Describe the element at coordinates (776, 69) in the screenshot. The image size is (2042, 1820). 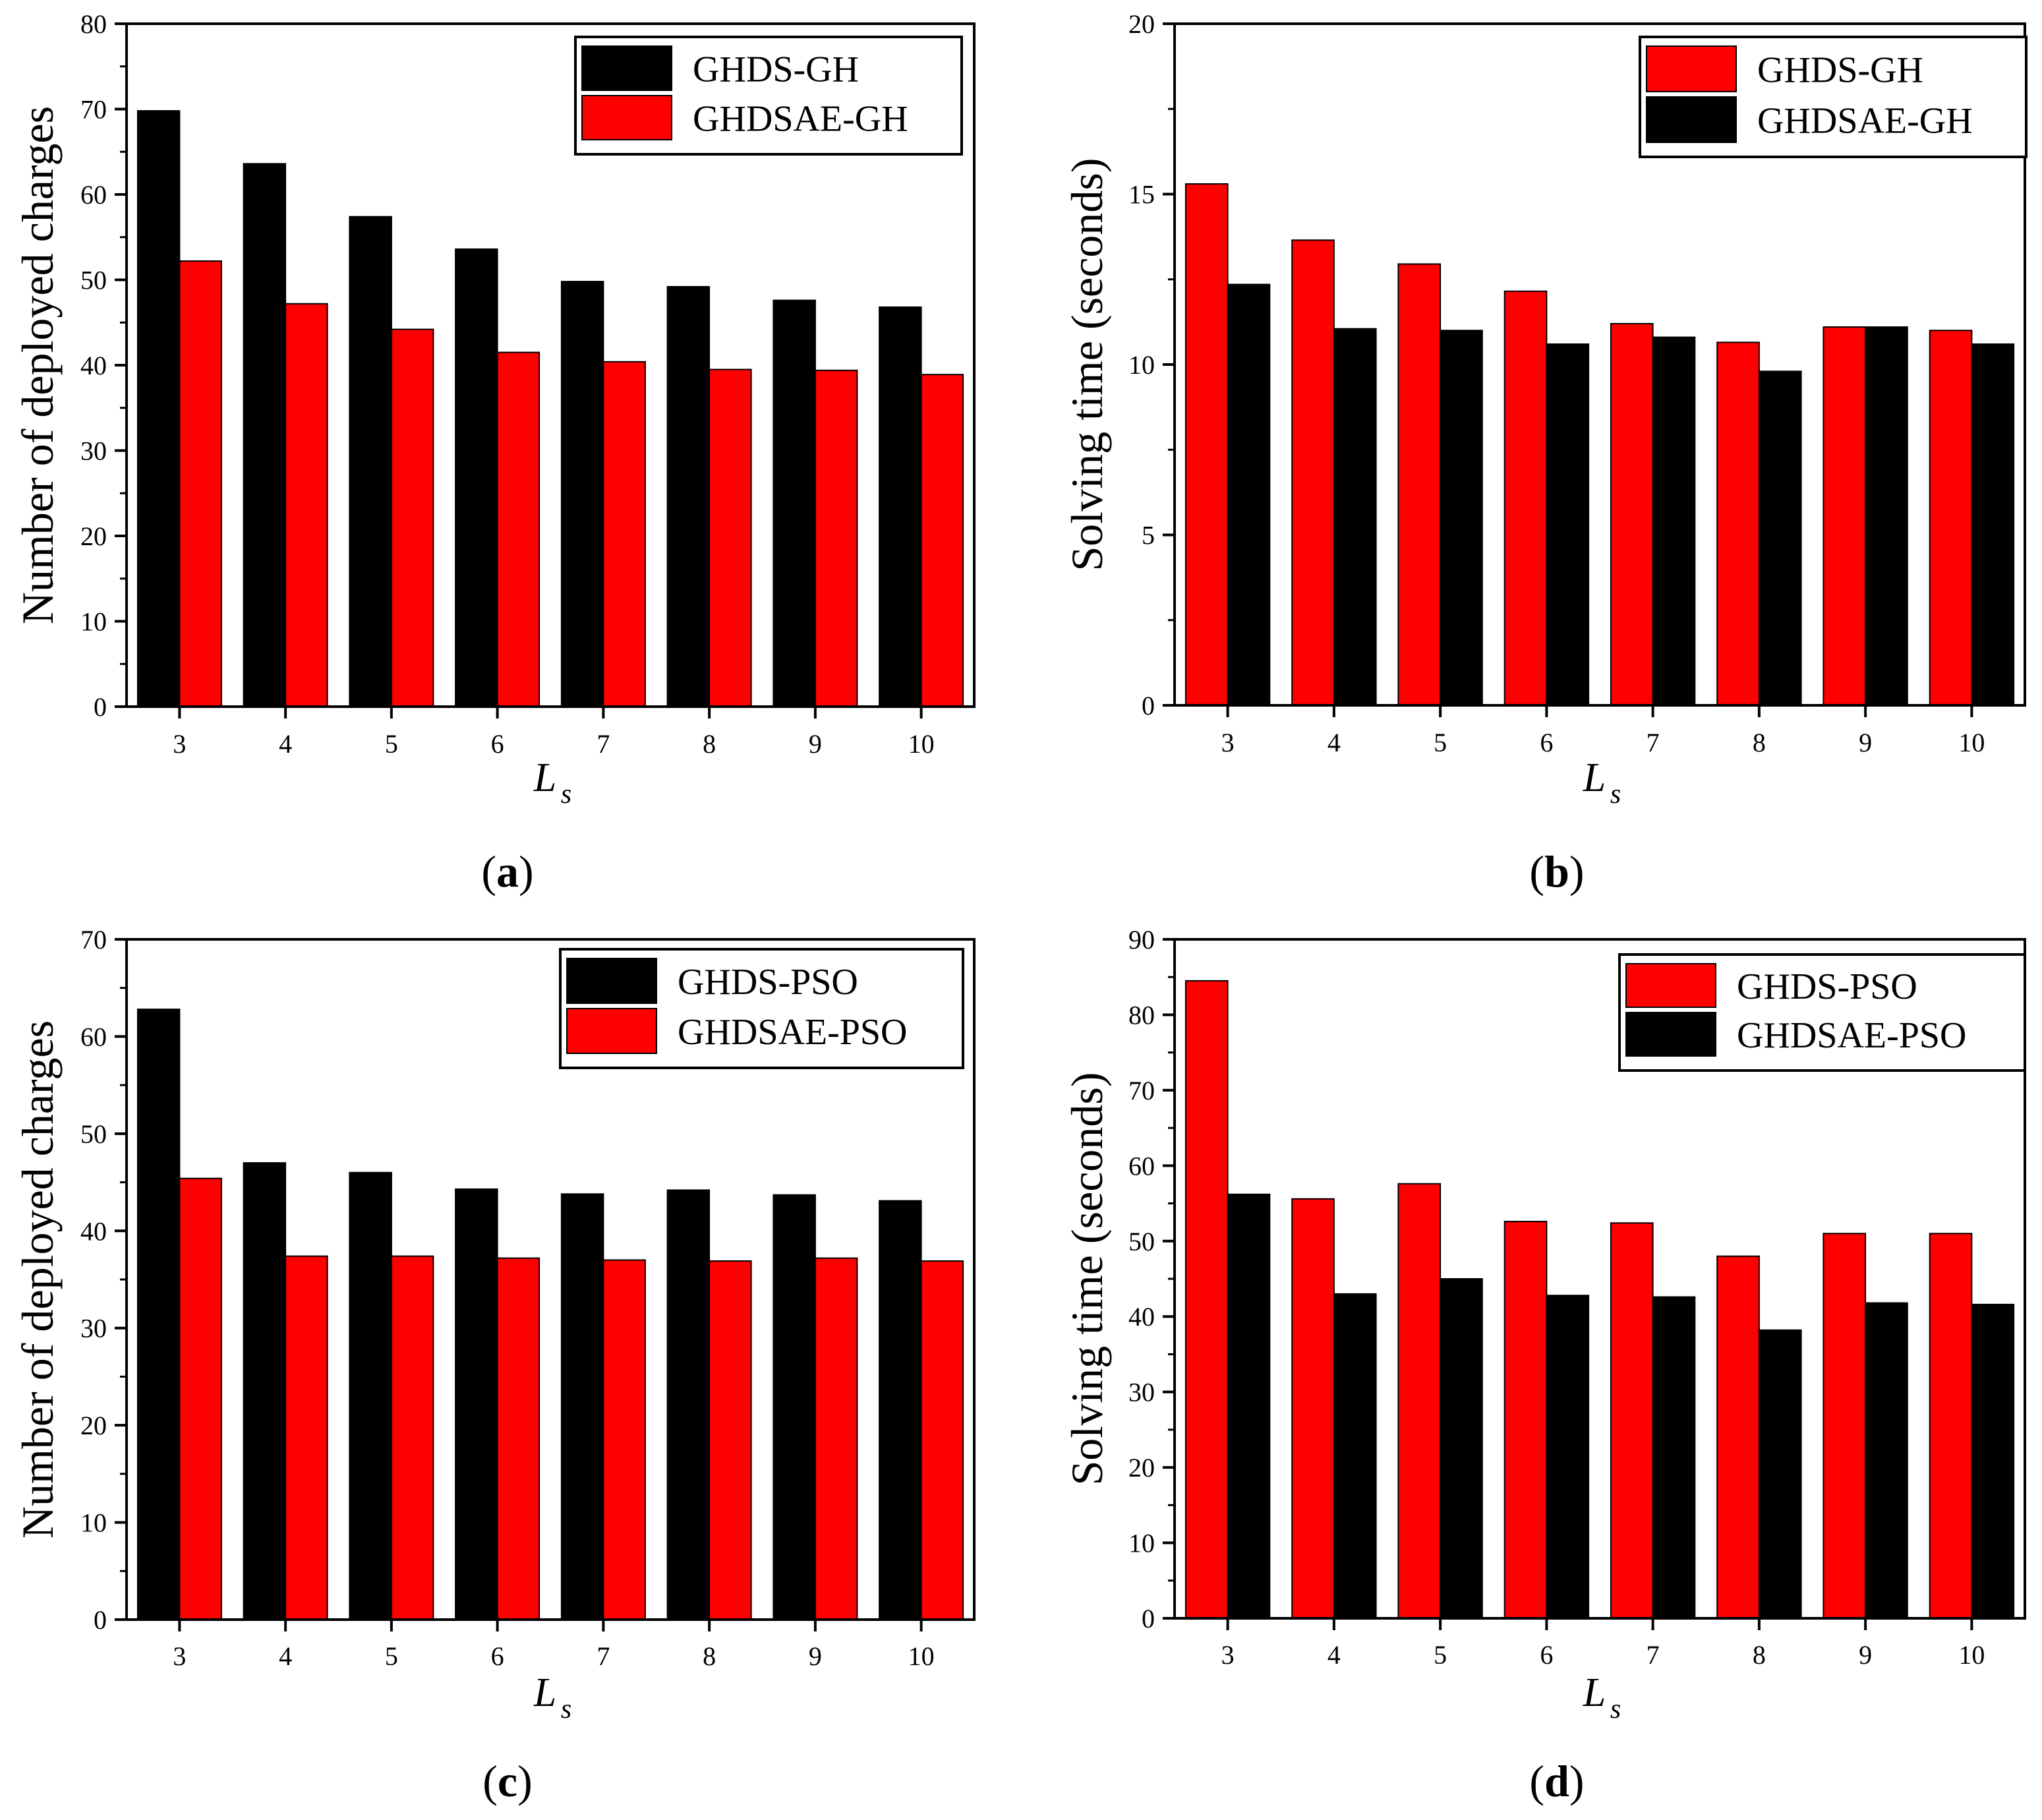
I see `legend-label-ghds-gh: GHDS-GH` at that location.